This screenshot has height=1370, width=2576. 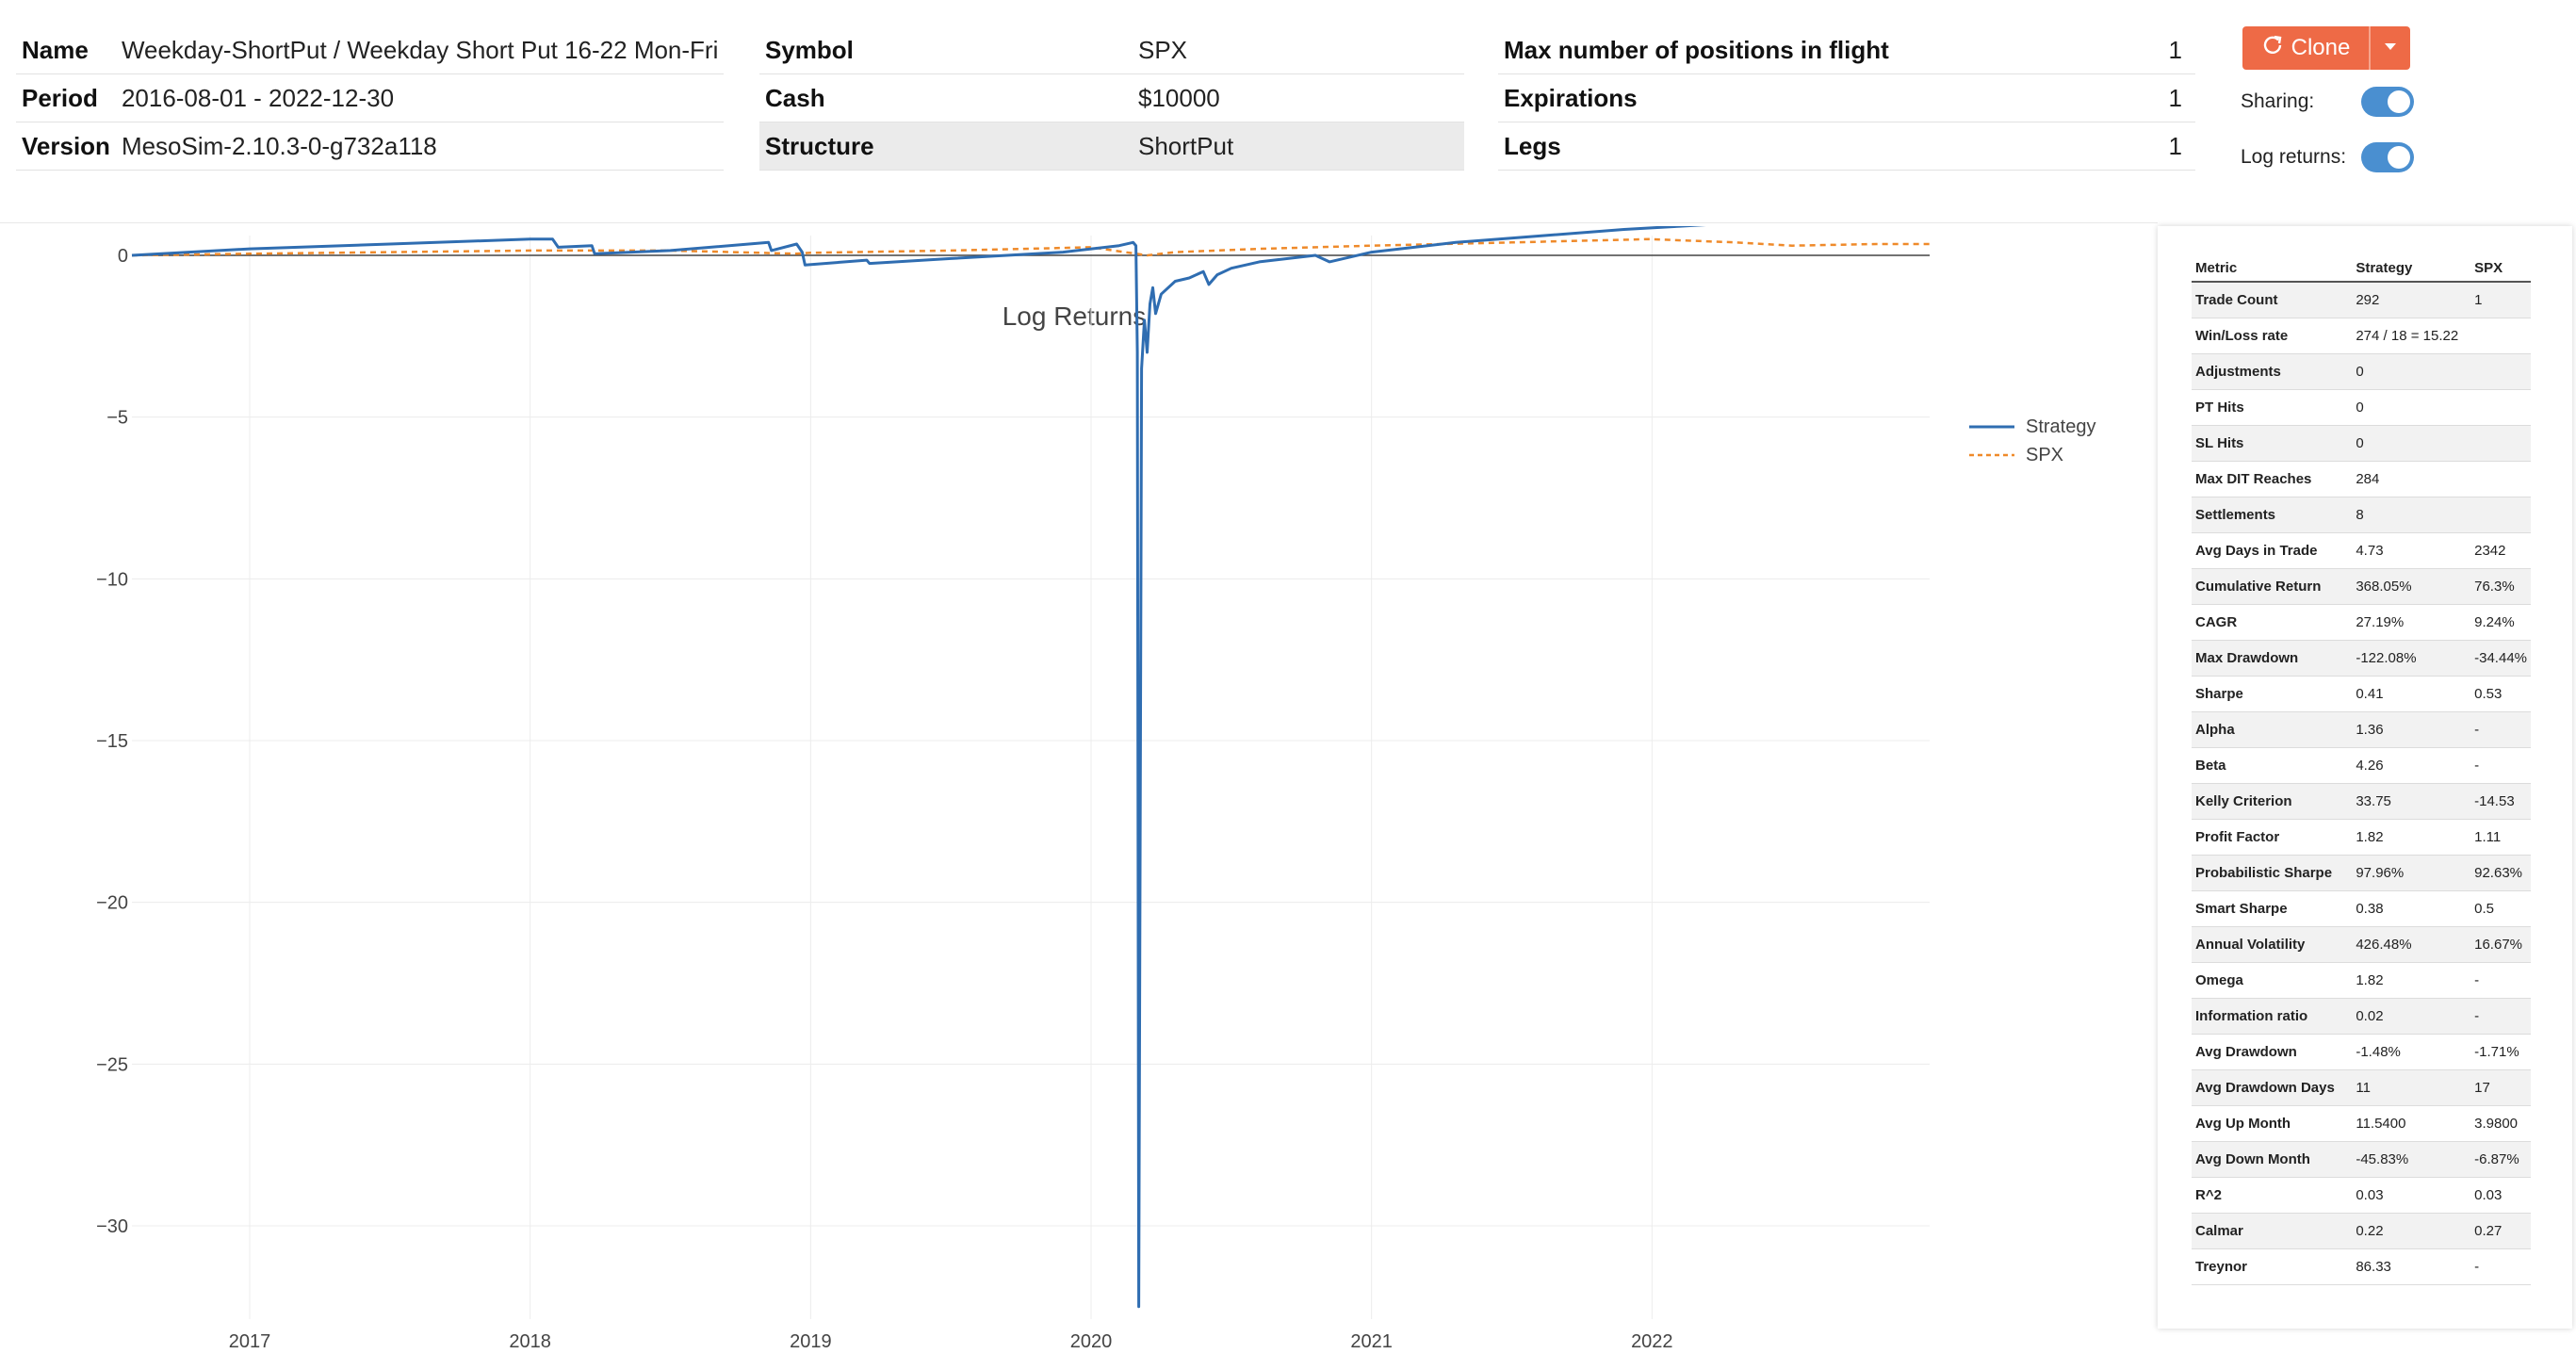 What do you see at coordinates (2272, 1017) in the screenshot?
I see `metric-name: Information ratio` at bounding box center [2272, 1017].